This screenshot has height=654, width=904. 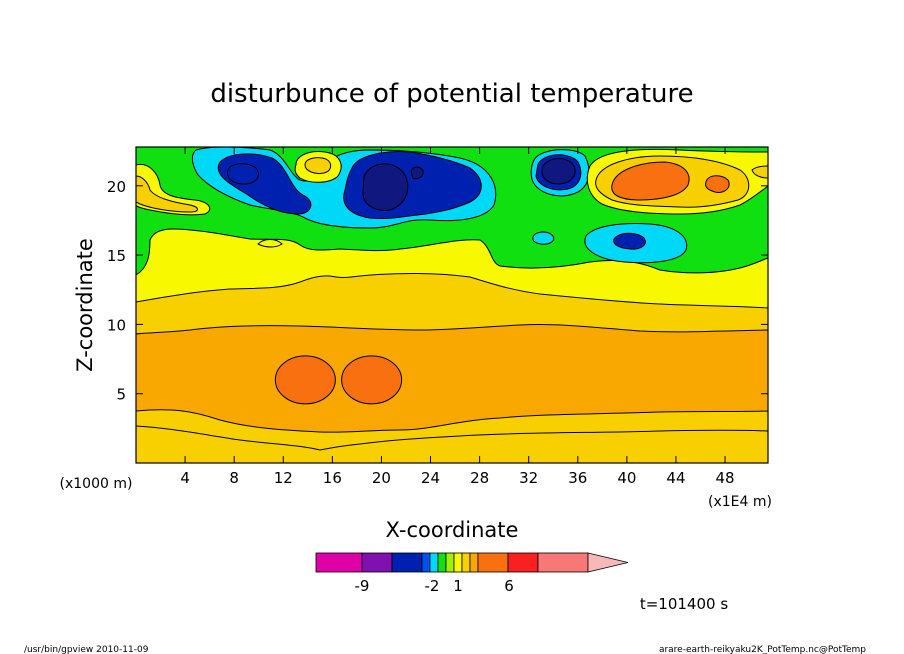 I want to click on time-label: t=101400 s, so click(x=684, y=604).